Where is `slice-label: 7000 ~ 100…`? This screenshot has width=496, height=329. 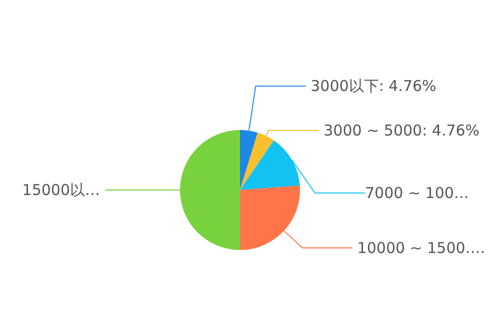
slice-label: 7000 ~ 100… is located at coordinates (417, 193).